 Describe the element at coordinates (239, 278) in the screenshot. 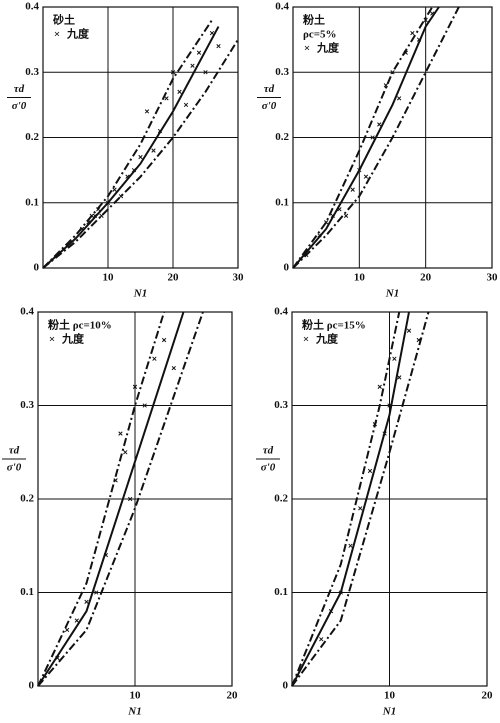

I see `x-tick-label: 30` at that location.